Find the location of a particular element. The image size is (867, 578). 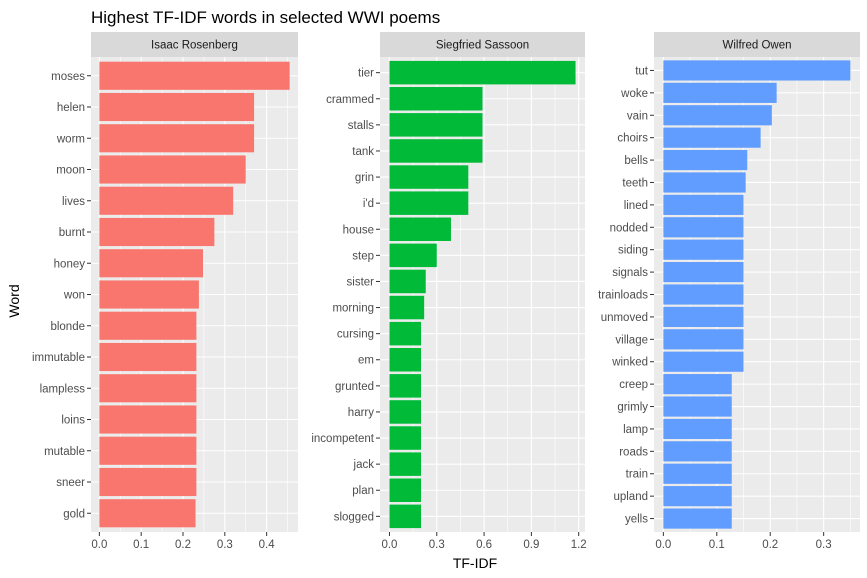

y-tick-label: vain is located at coordinates (637, 116).